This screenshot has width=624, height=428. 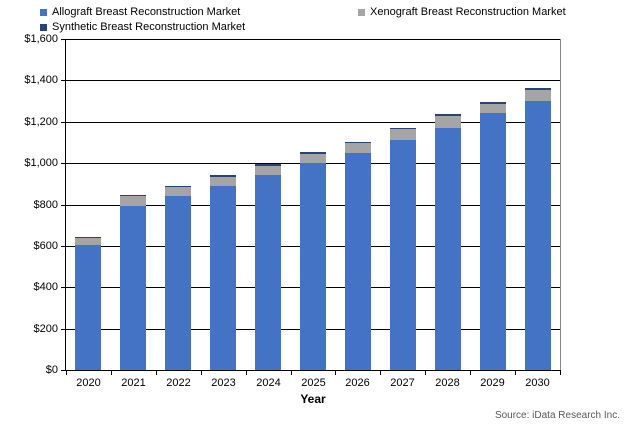 I want to click on bar-2022-xenograft-segment, so click(x=178, y=191).